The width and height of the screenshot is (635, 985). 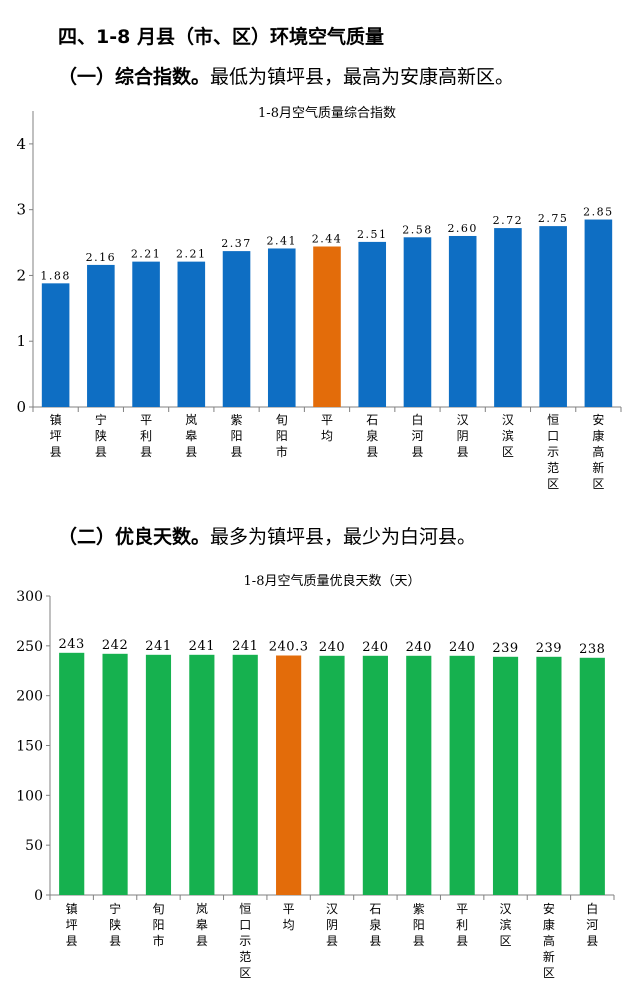 I want to click on days-chart-y-tick-label: 250, so click(x=29, y=647).